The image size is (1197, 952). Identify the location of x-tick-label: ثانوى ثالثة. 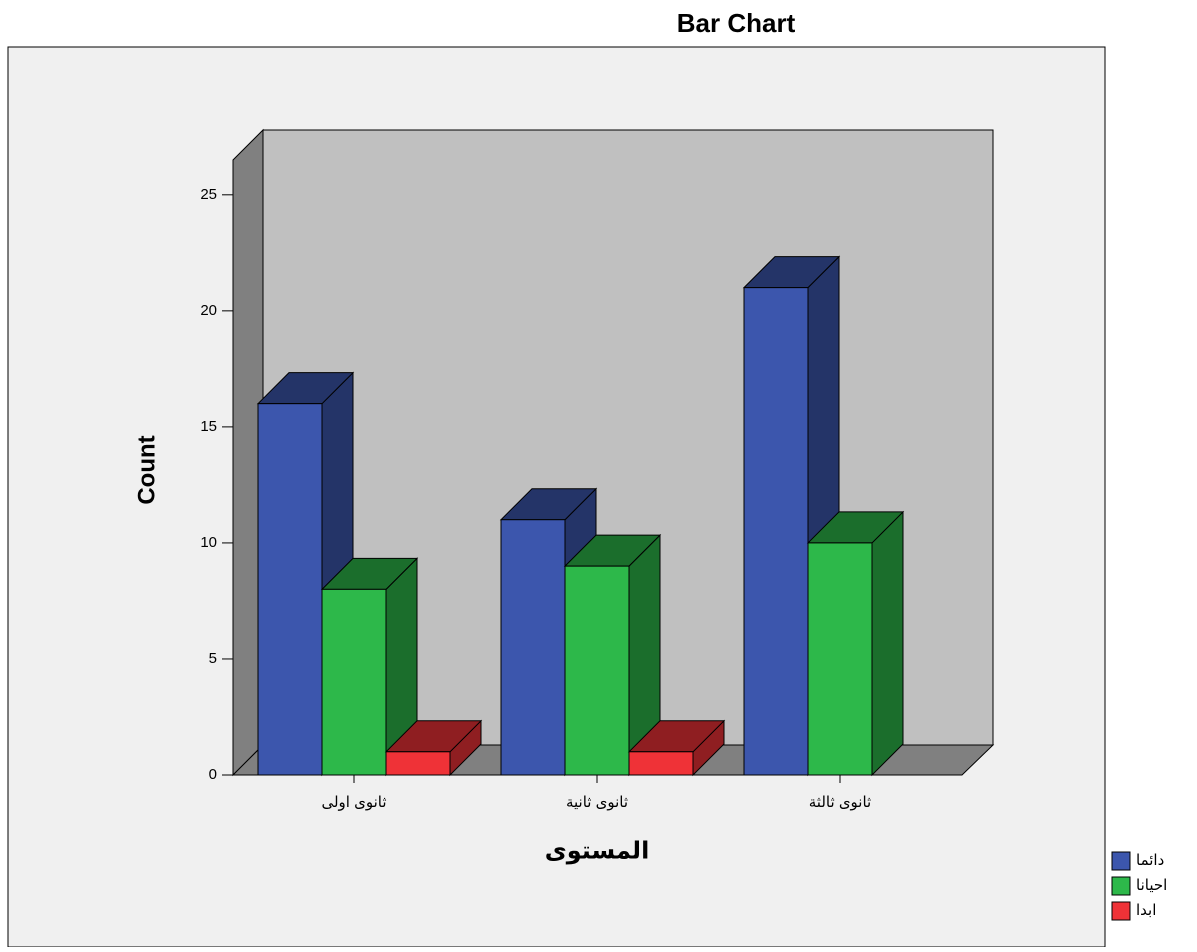
(840, 802).